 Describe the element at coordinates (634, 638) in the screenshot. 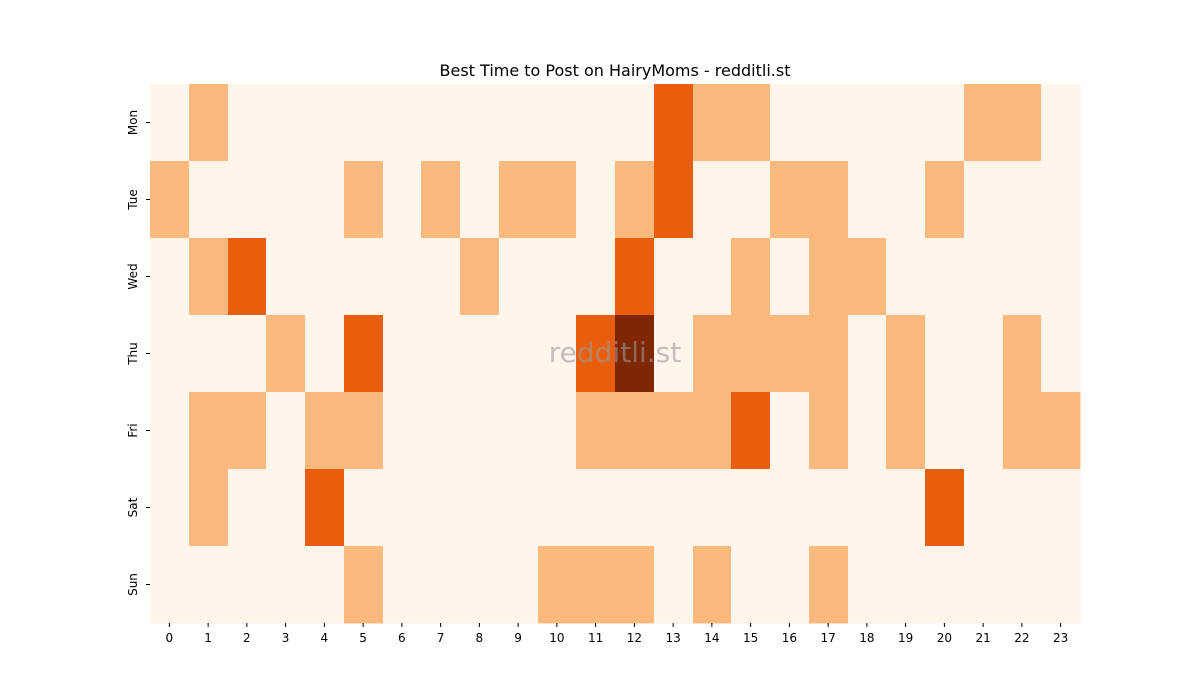

I see `x-tick-label: 12` at that location.